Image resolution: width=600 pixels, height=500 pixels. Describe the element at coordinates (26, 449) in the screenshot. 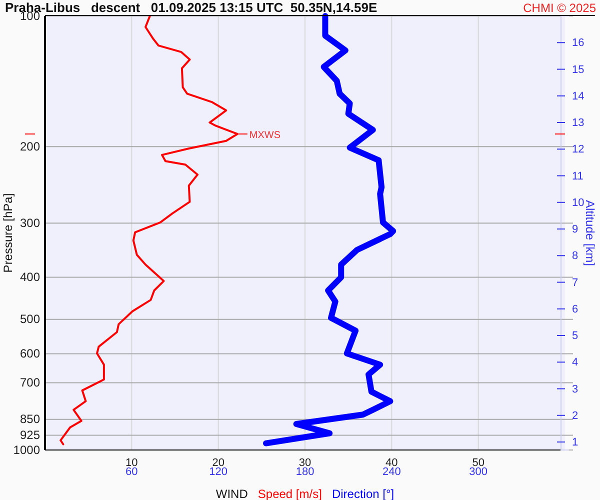

I see `y-tick-label: 1000` at that location.